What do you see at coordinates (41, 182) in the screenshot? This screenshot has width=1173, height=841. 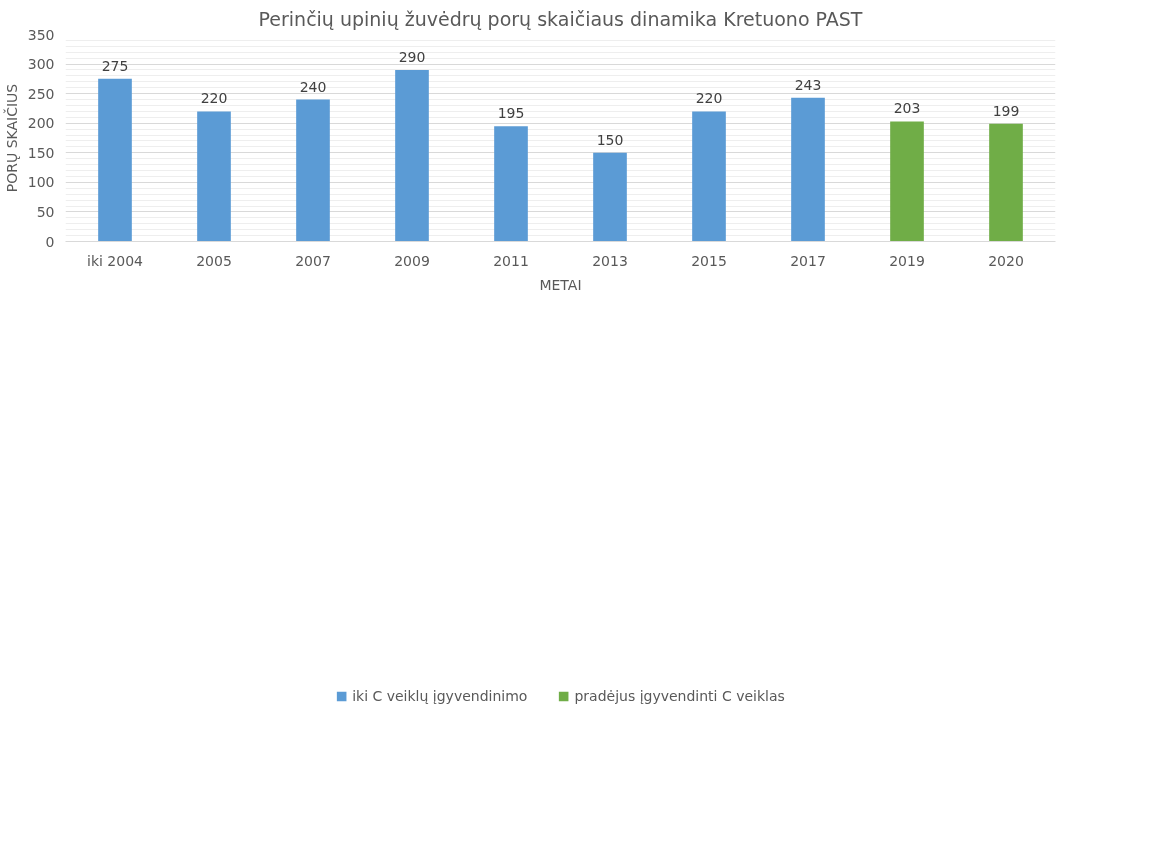 I see `y-tick-label: 100` at bounding box center [41, 182].